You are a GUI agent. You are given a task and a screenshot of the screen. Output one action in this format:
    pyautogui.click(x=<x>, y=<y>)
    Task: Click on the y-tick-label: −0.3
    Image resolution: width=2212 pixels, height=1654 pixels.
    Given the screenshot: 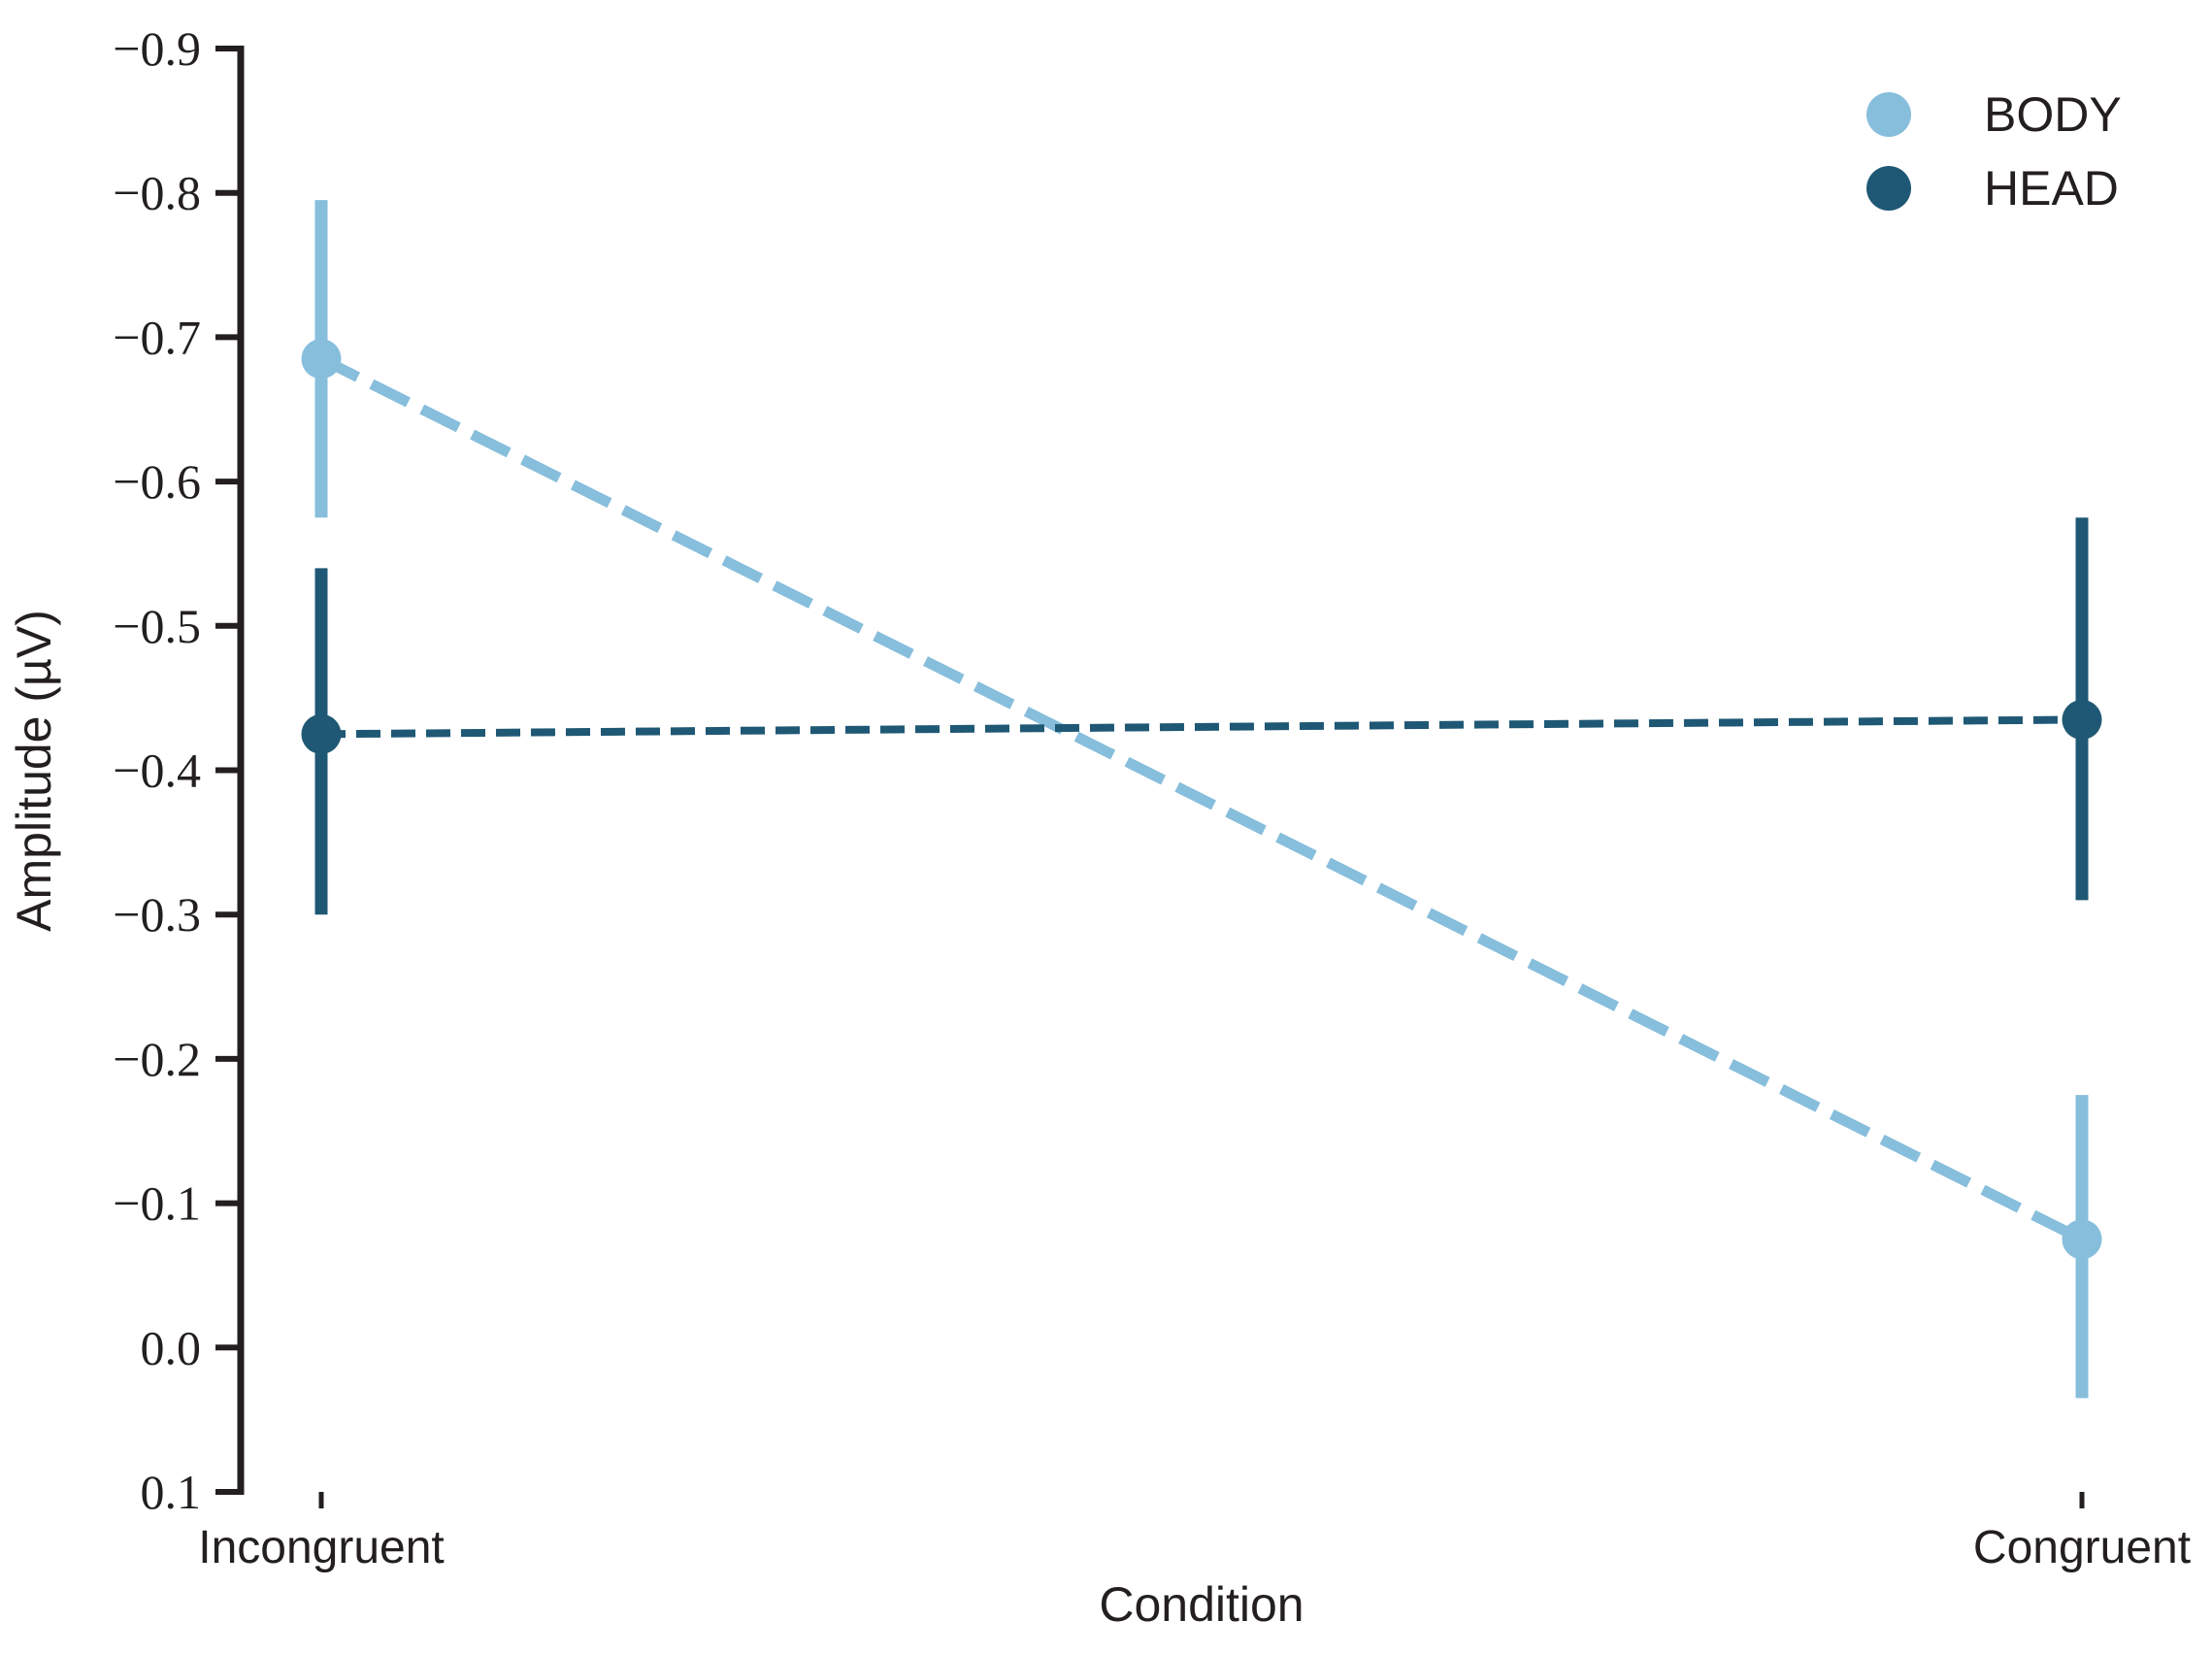 What is the action you would take?
    pyautogui.click(x=157, y=914)
    